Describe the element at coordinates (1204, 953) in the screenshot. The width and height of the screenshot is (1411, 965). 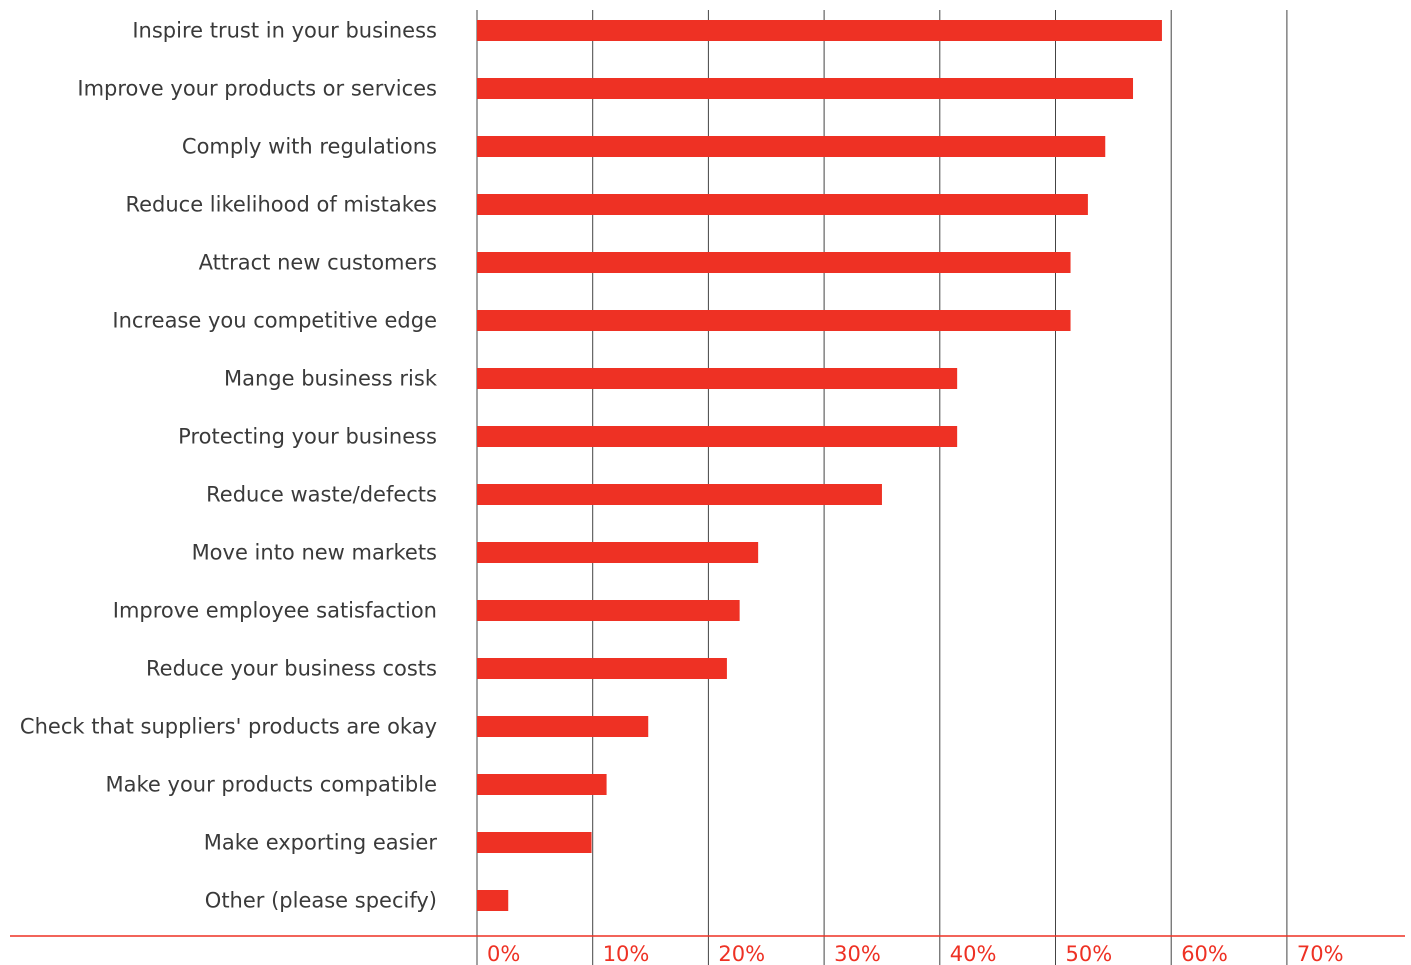
I see `tick-label-60: 60%` at that location.